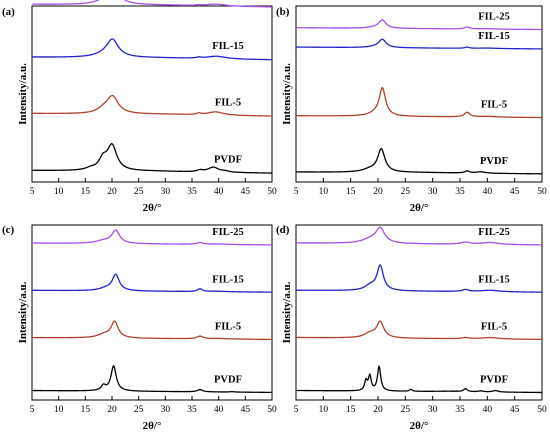  What do you see at coordinates (283, 230) in the screenshot?
I see `panel-letter: (d)` at bounding box center [283, 230].